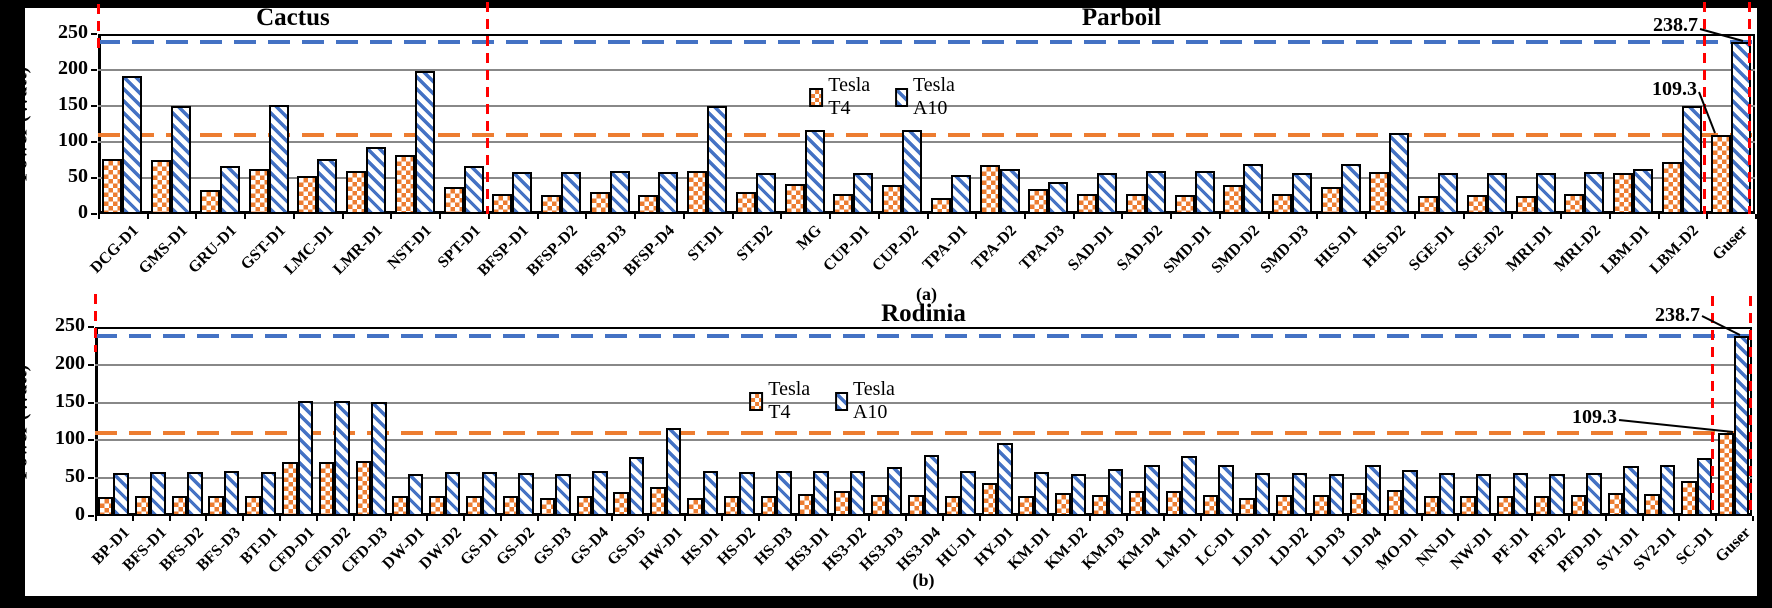 The width and height of the screenshot is (1772, 608). Describe the element at coordinates (765, 193) in the screenshot. I see `bar-tesla-a10-ST-D2` at that location.